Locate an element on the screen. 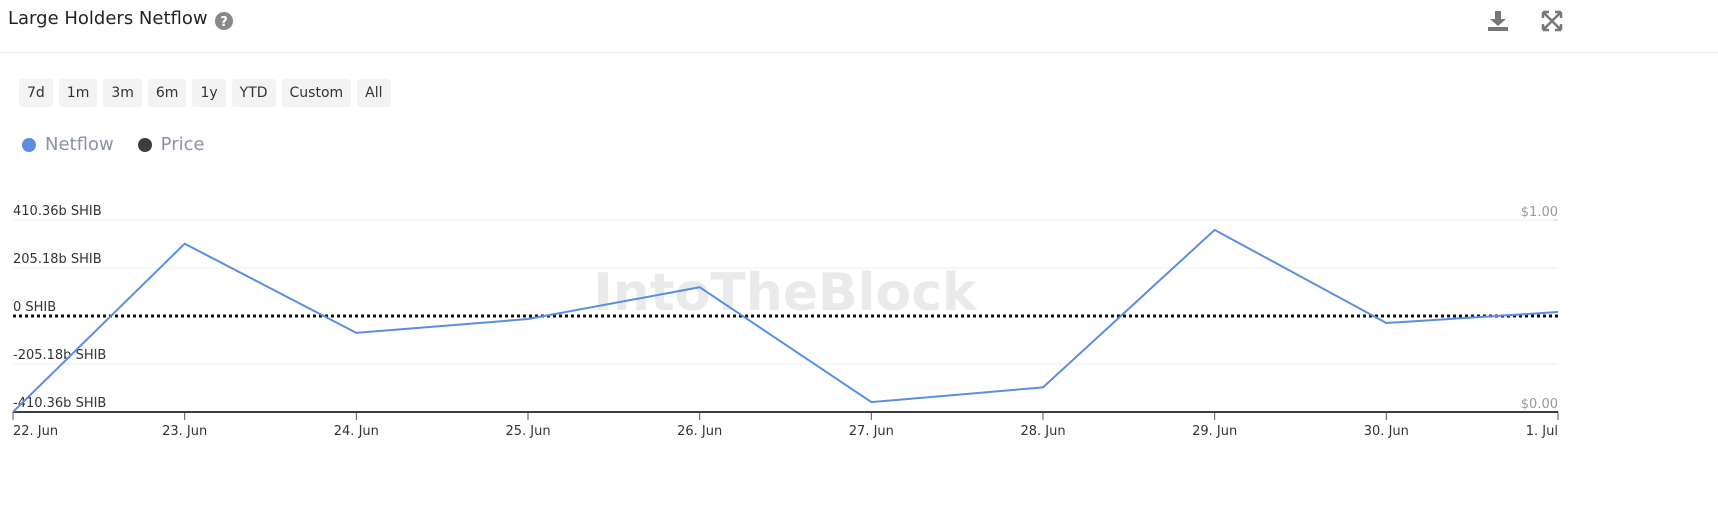 Image resolution: width=1718 pixels, height=514 pixels. separator is located at coordinates (859, 52).